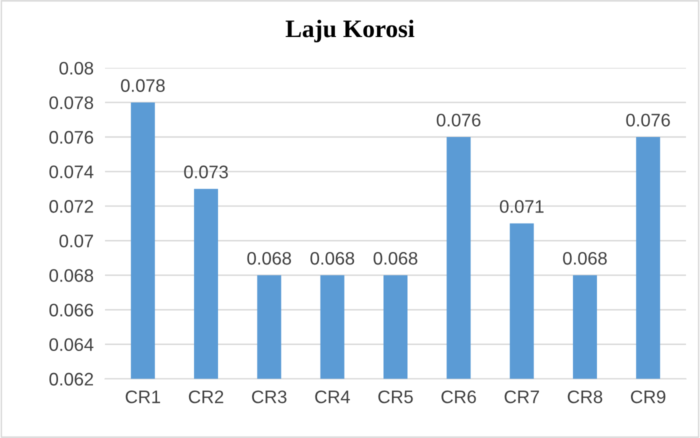  I want to click on y-tick-label: 0.066, so click(71, 310).